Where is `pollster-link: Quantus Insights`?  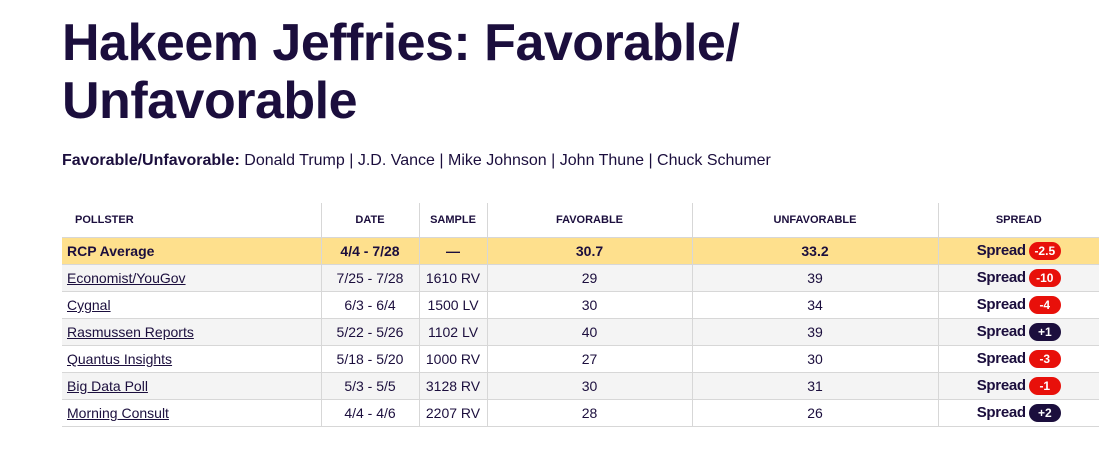 pollster-link: Quantus Insights is located at coordinates (120, 359).